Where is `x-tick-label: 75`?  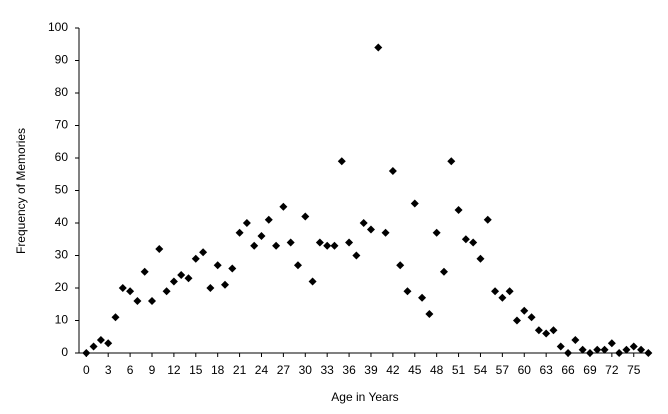 x-tick-label: 75 is located at coordinates (634, 370).